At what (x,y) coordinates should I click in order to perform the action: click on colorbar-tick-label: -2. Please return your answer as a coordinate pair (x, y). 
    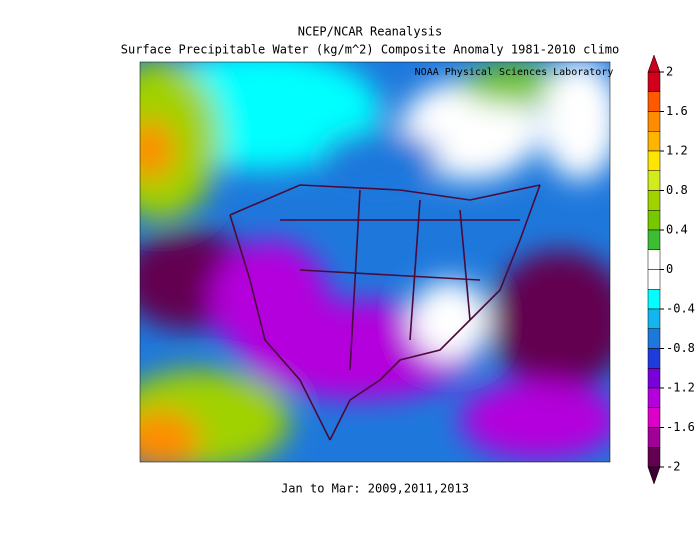
    Looking at the image, I should click on (673, 467).